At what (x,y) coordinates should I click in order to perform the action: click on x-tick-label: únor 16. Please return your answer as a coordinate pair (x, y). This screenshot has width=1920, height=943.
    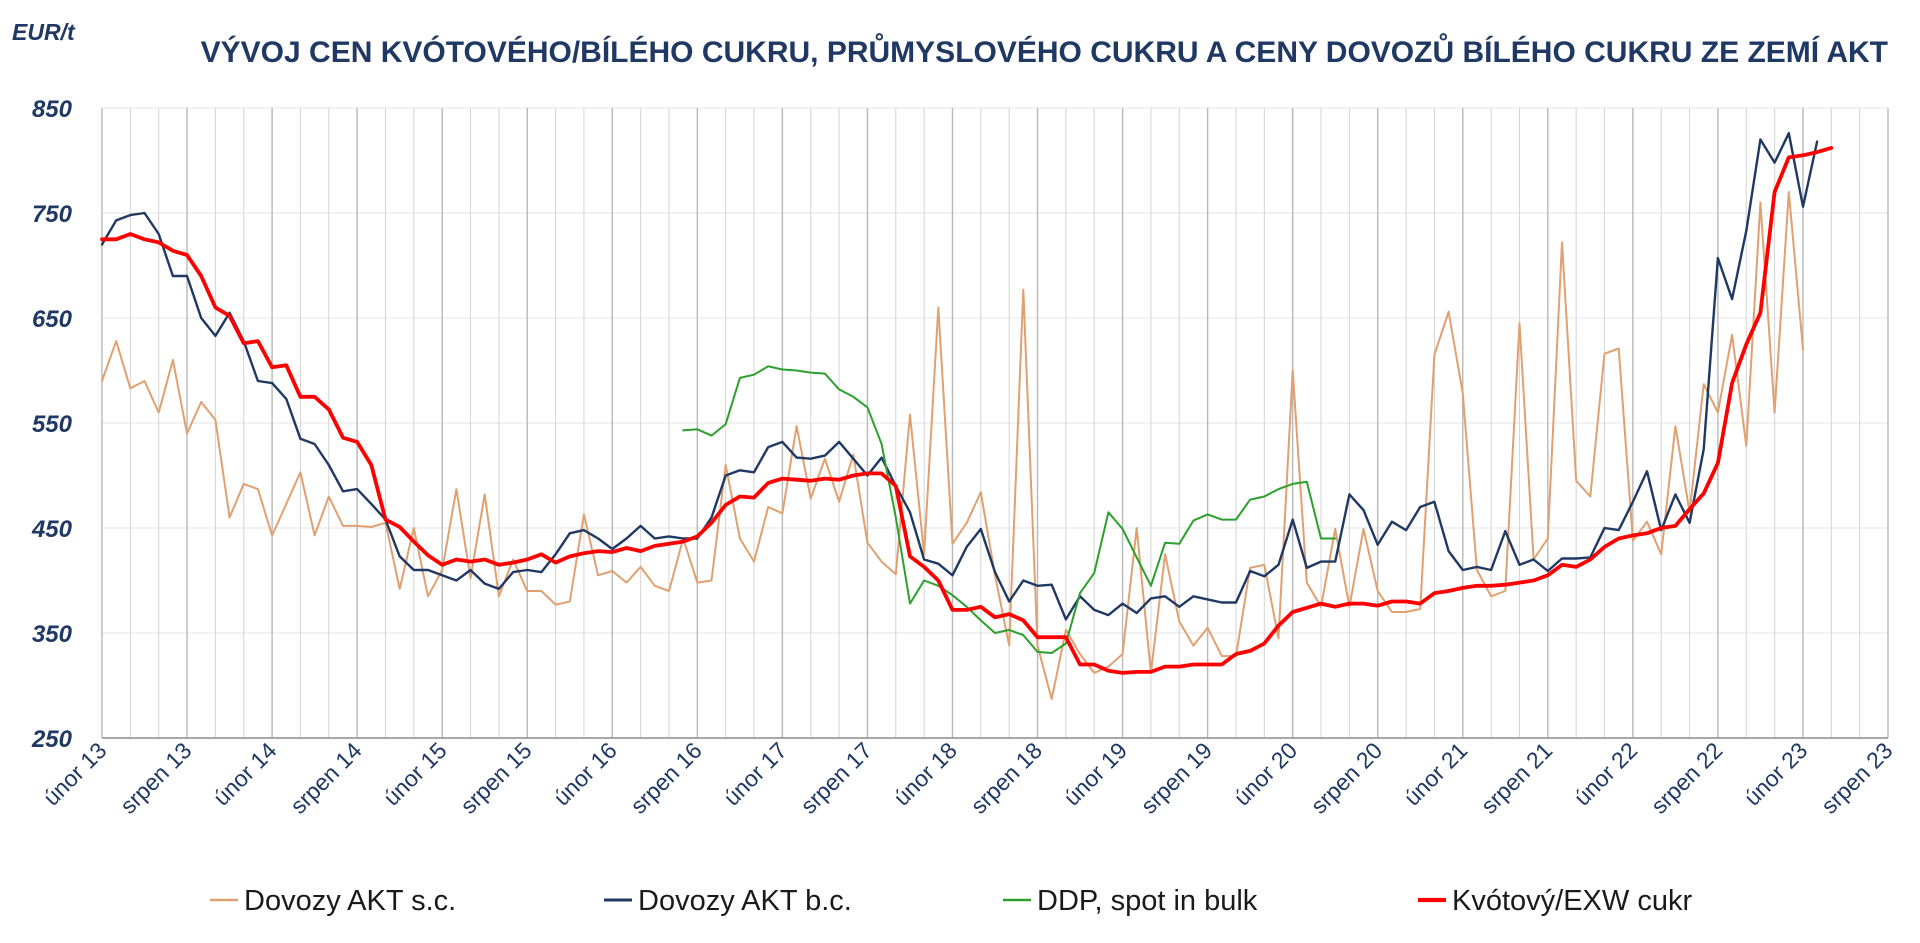
    Looking at the image, I should click on (585, 774).